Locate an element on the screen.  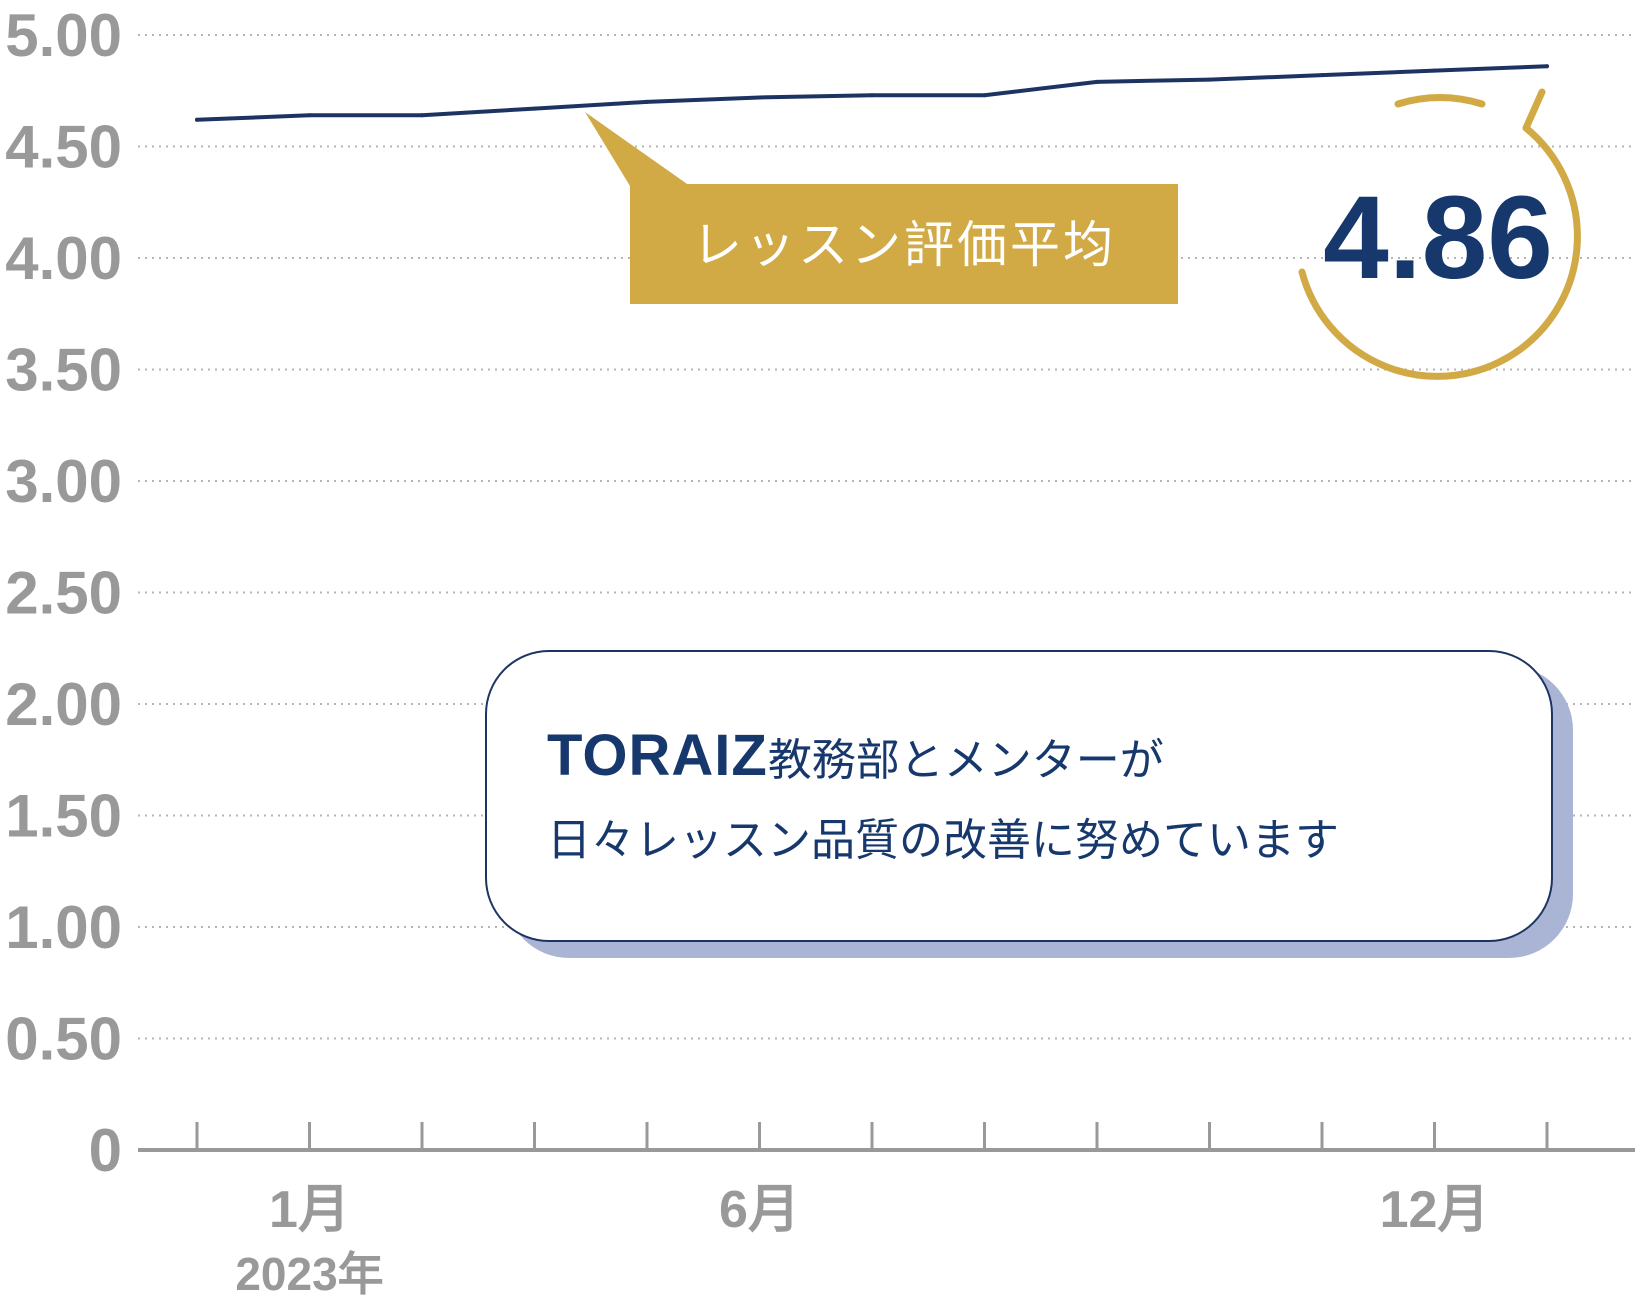
y-tick-label: 4.00 is located at coordinates (63, 258).